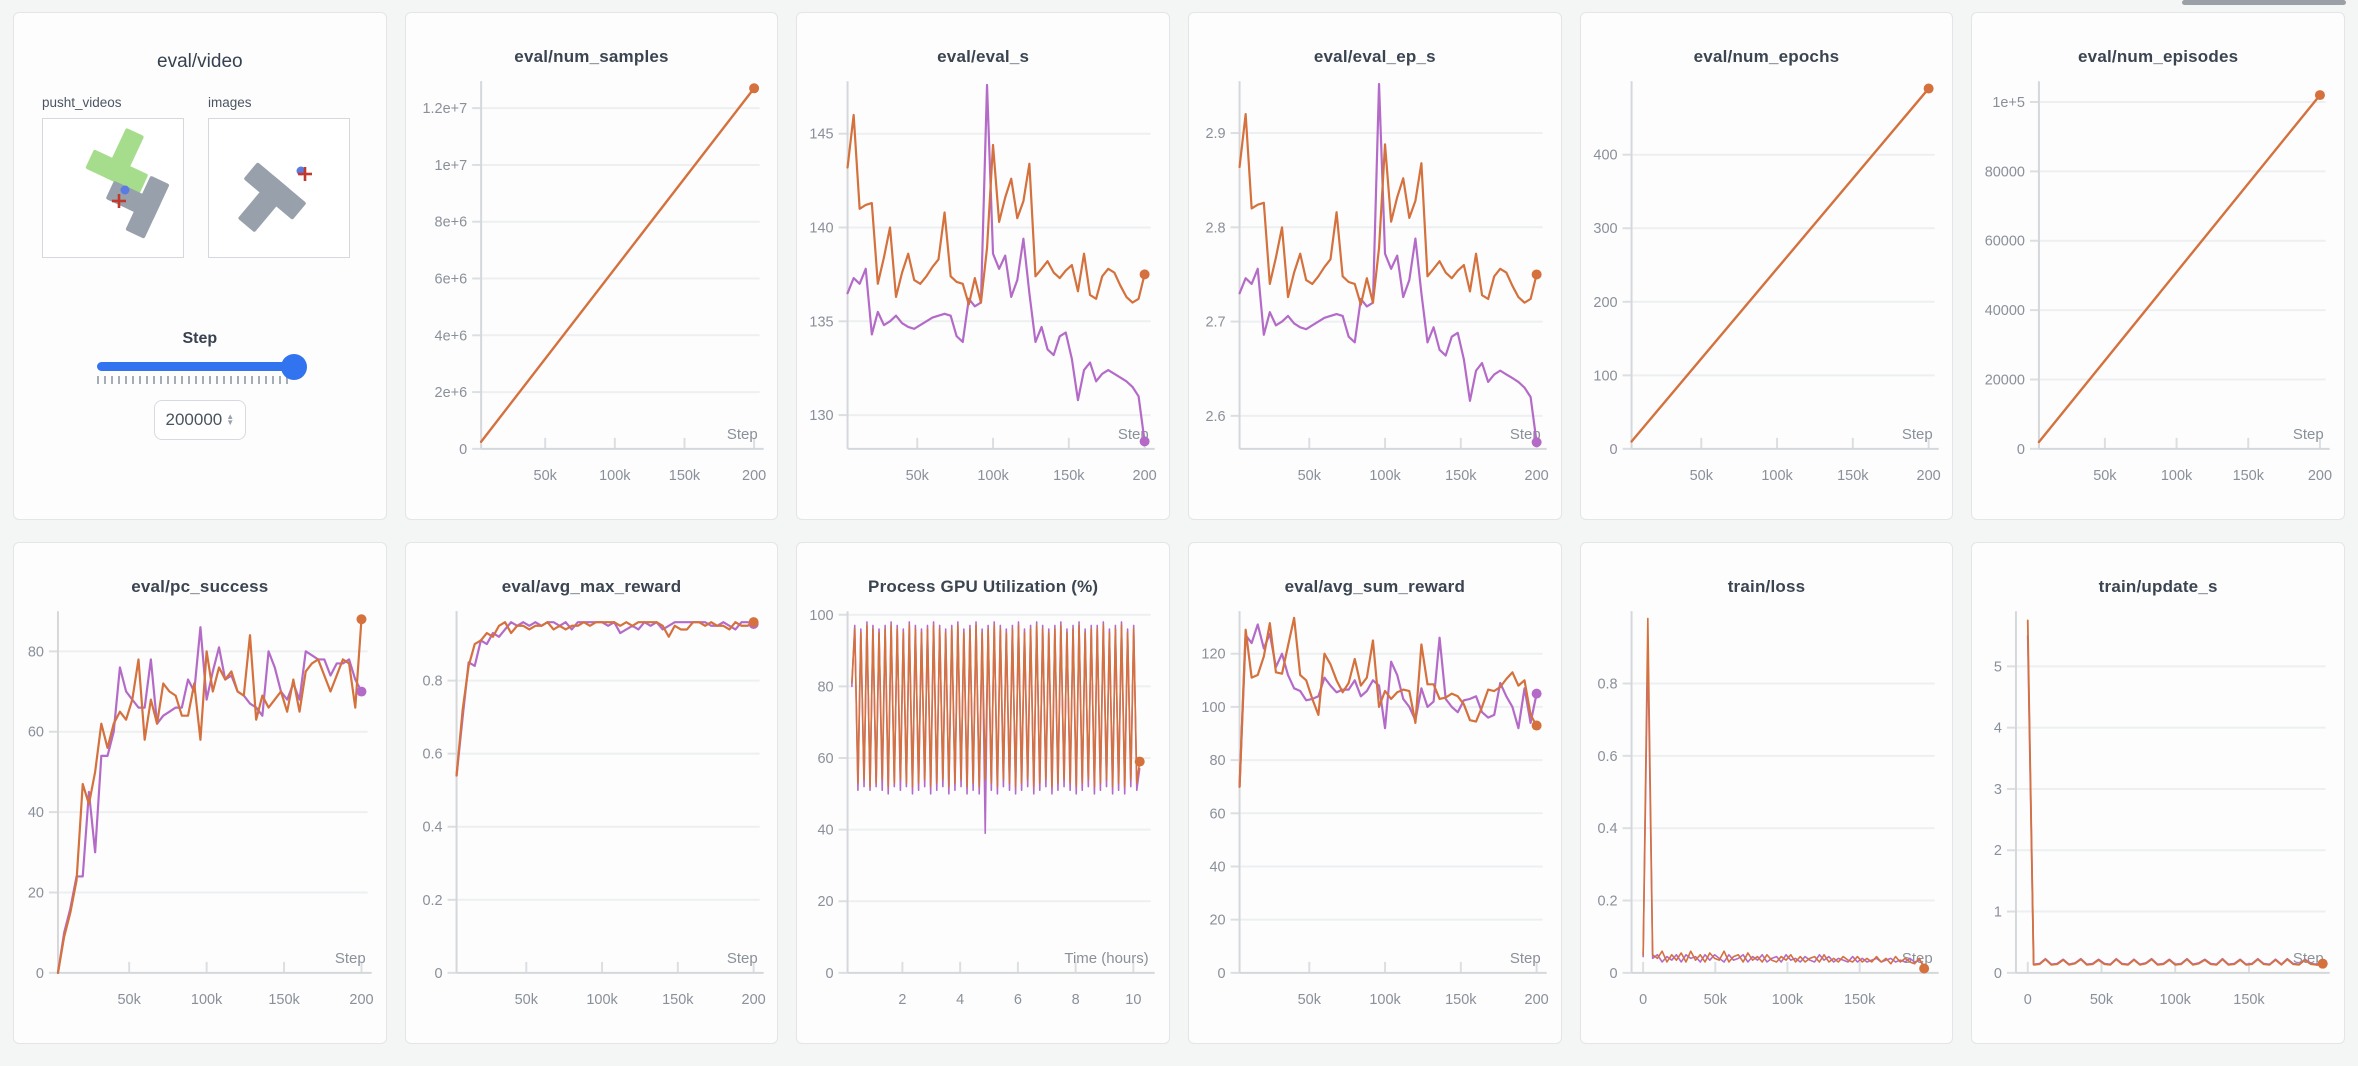 The height and width of the screenshot is (1066, 2358). What do you see at coordinates (822, 229) in the screenshot?
I see `svg-text: 140` at bounding box center [822, 229].